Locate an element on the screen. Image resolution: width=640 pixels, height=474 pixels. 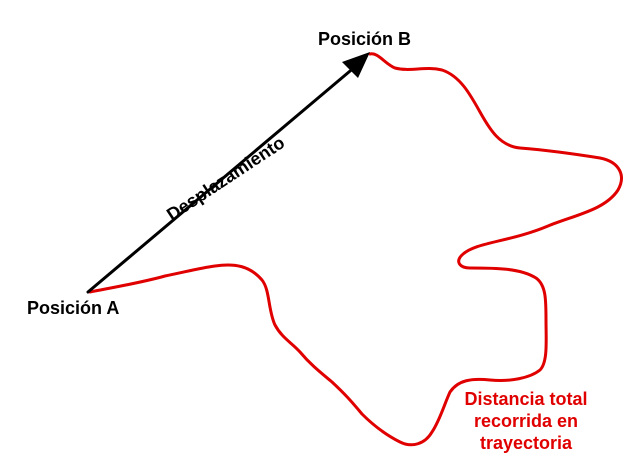
distance-label-line-1: Distancia total is located at coordinates (526, 399).